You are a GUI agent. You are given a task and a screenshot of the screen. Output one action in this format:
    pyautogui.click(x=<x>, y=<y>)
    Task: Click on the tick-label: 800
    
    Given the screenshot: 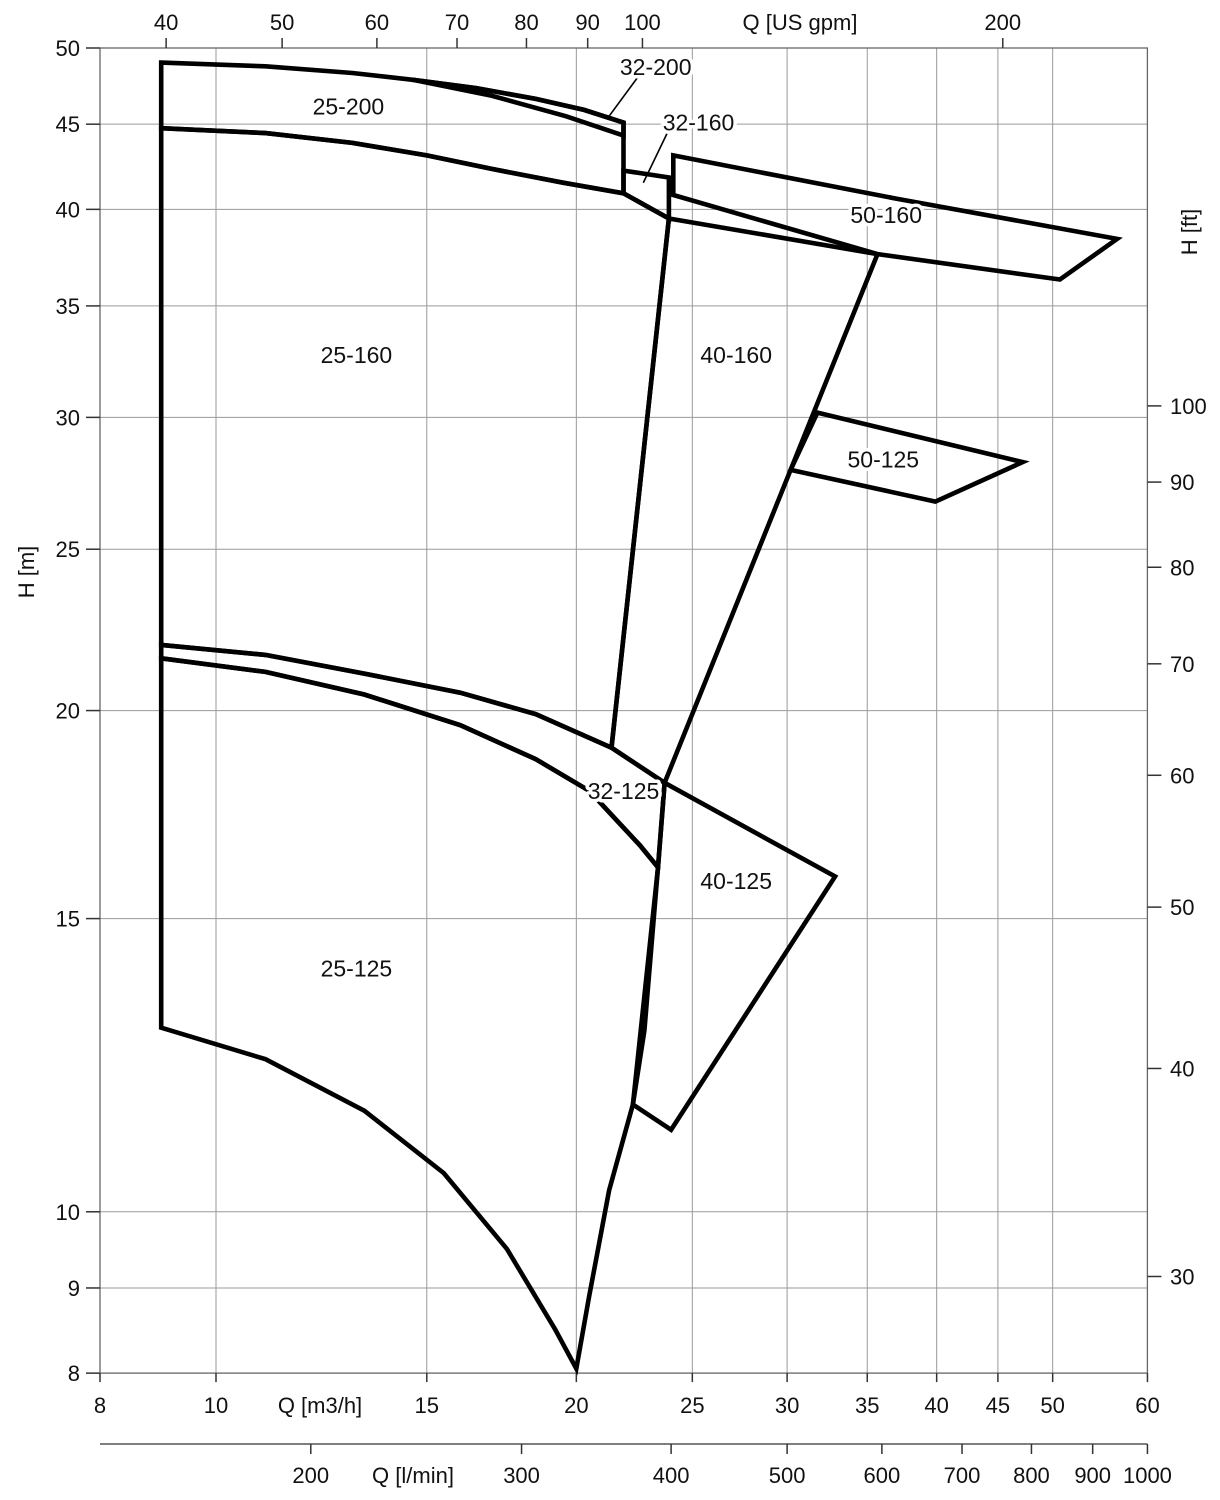 What is the action you would take?
    pyautogui.click(x=1031, y=1475)
    